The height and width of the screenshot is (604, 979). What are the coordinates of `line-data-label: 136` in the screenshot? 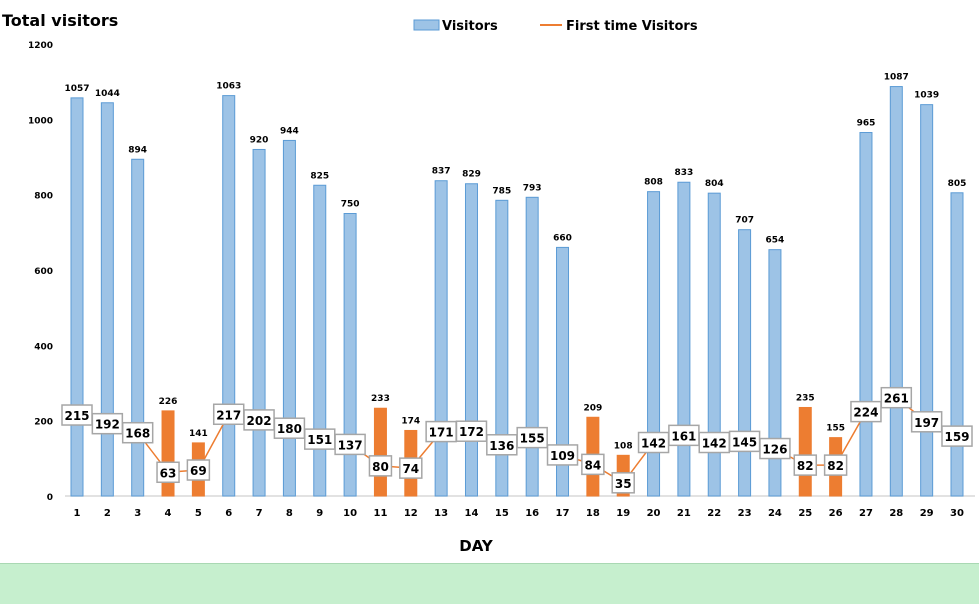 It's located at (501, 446).